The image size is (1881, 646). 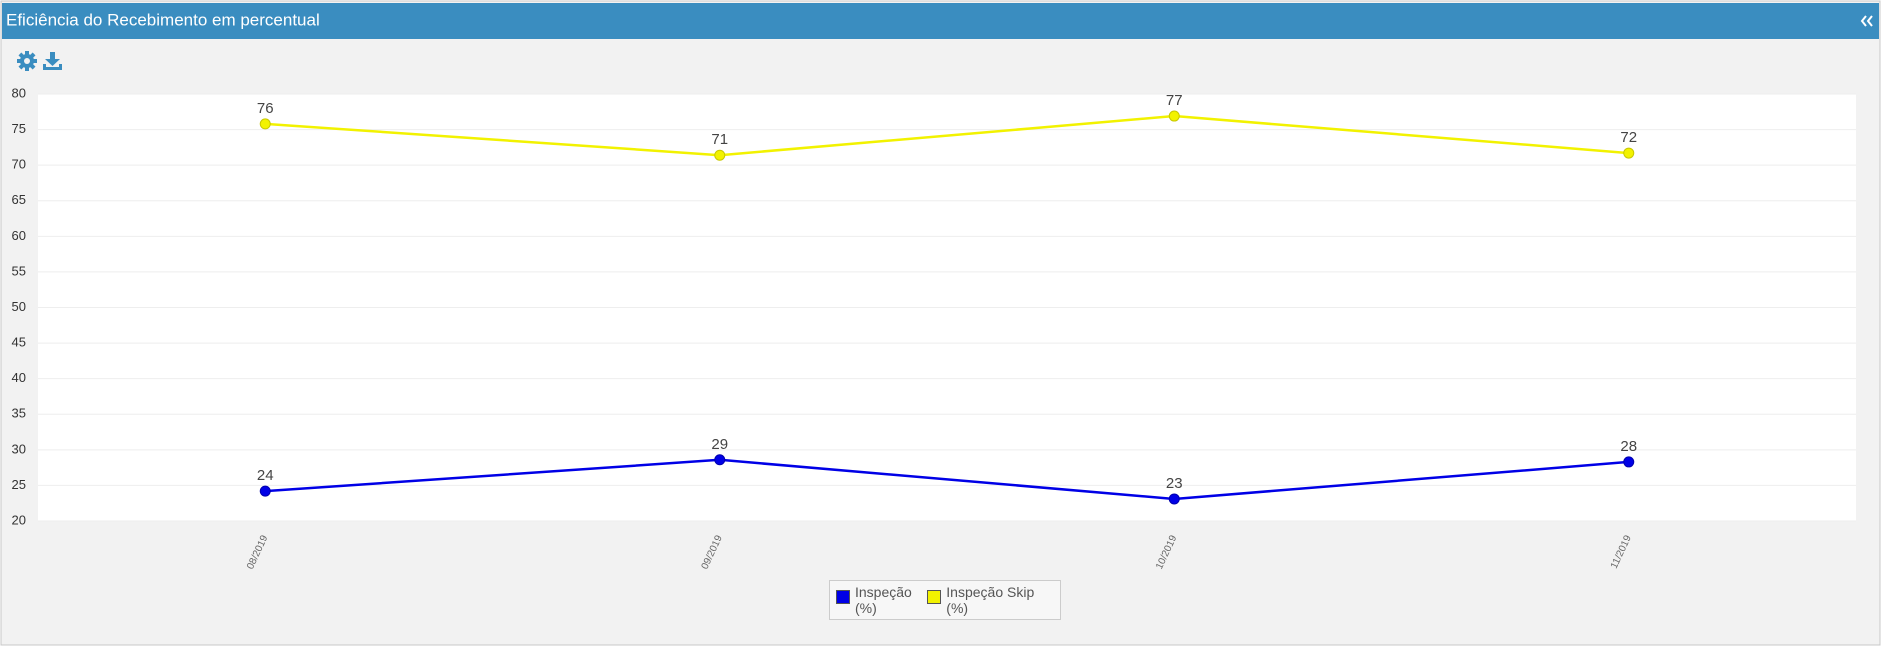 What do you see at coordinates (940, 21) in the screenshot?
I see `header-bar` at bounding box center [940, 21].